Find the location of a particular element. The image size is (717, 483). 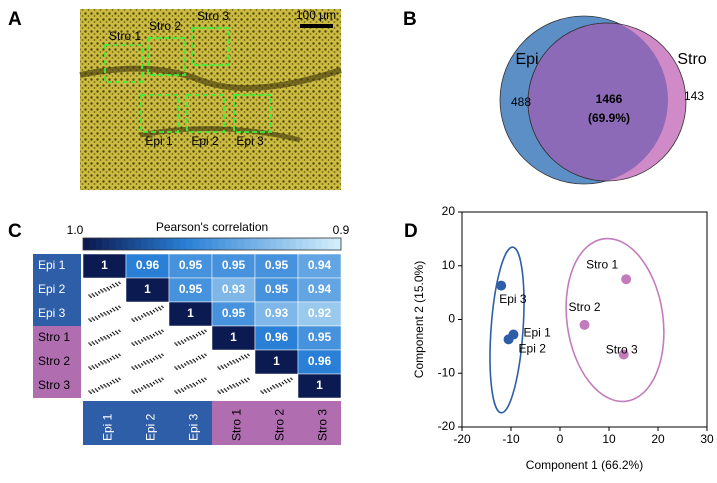

col-label: Stro 1 is located at coordinates (237, 425).